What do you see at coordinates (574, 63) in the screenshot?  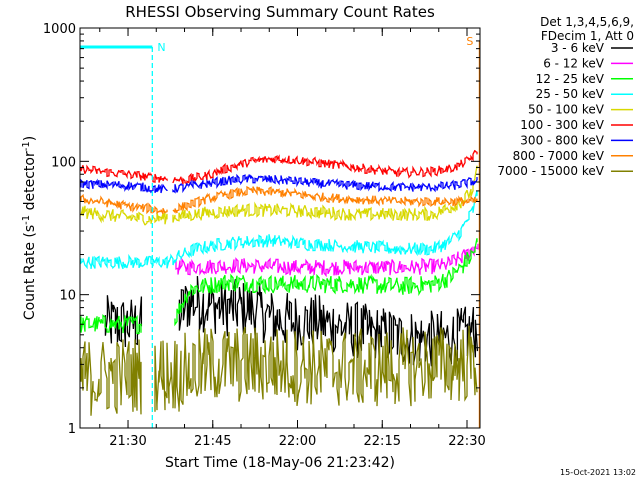 I see `legend-label-1: 6 - 12 keV` at bounding box center [574, 63].